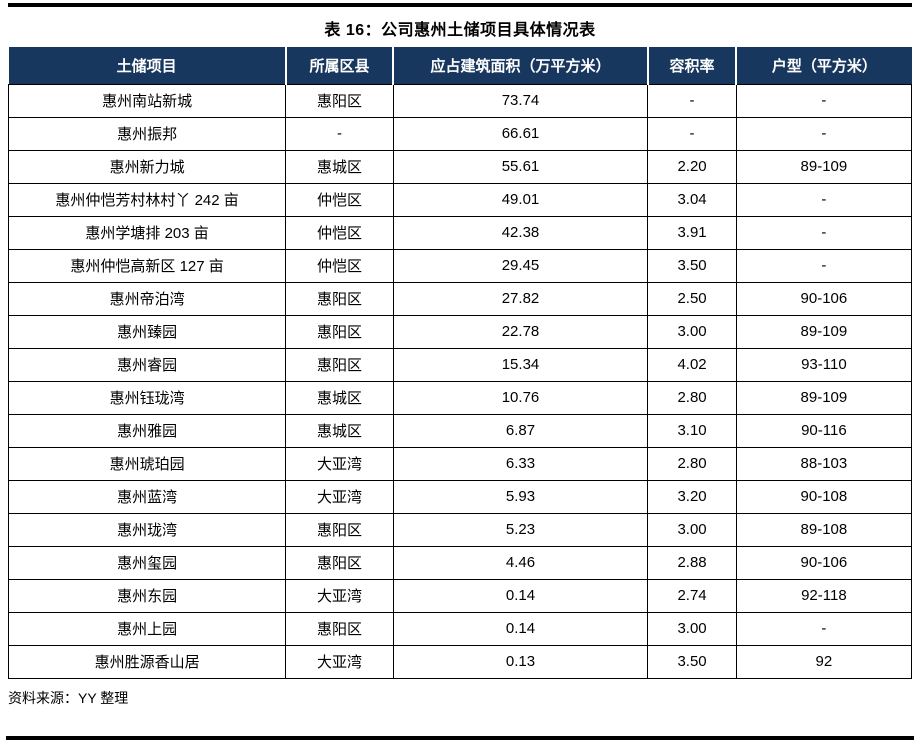 This screenshot has width=920, height=746. I want to click on table-row: 惠州蓝湾 大亚湾 5.93 3.20 90-108, so click(460, 496).